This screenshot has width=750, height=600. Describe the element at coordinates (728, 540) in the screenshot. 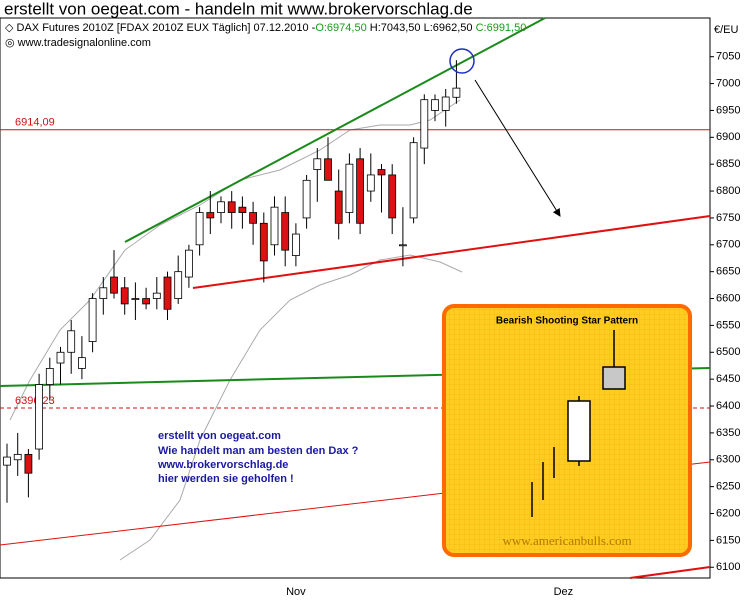

I see `y-tick-label: 6150` at that location.